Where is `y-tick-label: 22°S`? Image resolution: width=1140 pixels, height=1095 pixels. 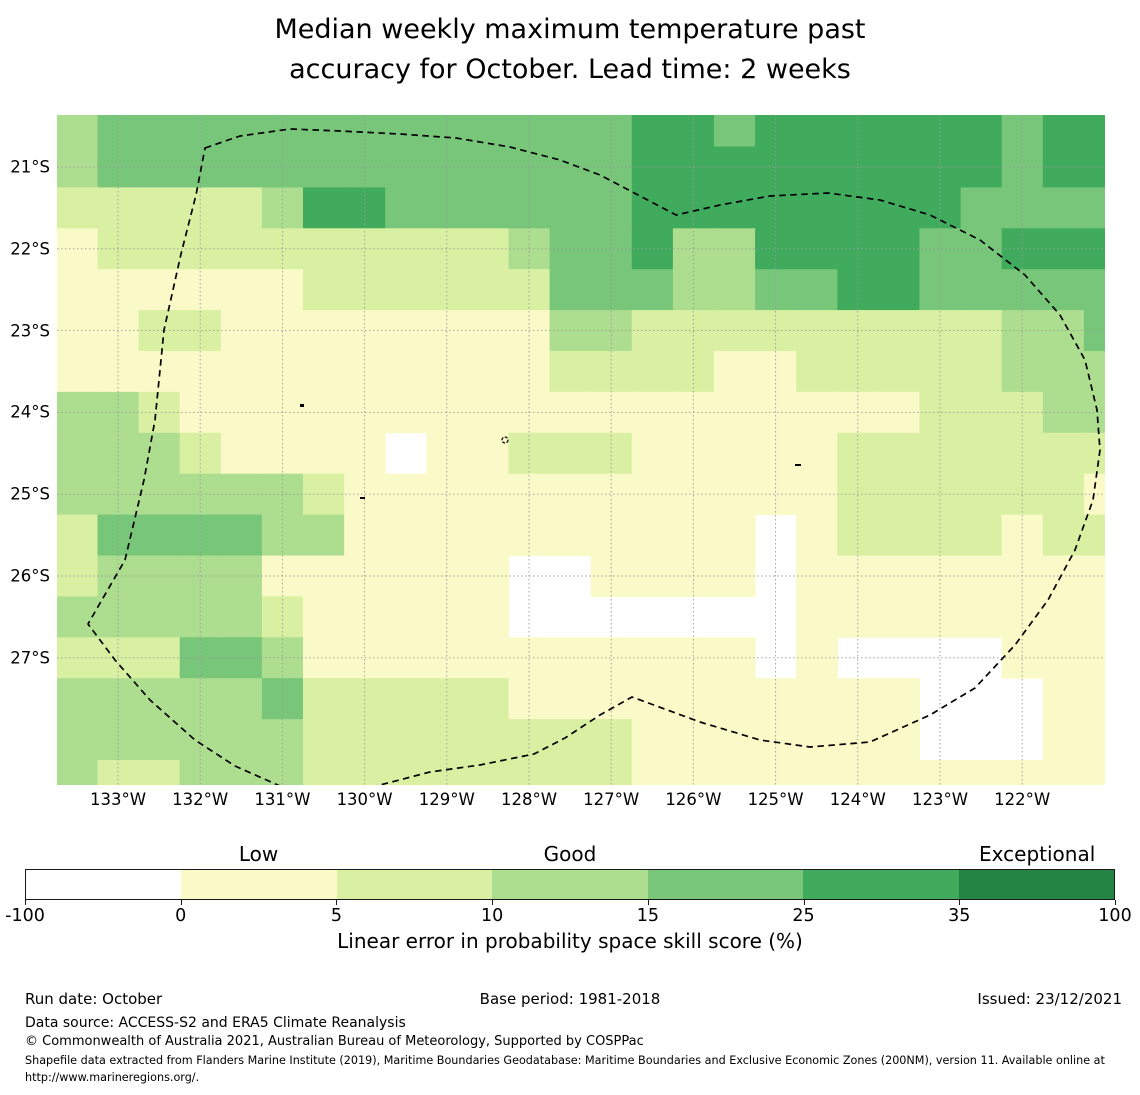 y-tick-label: 22°S is located at coordinates (30, 249).